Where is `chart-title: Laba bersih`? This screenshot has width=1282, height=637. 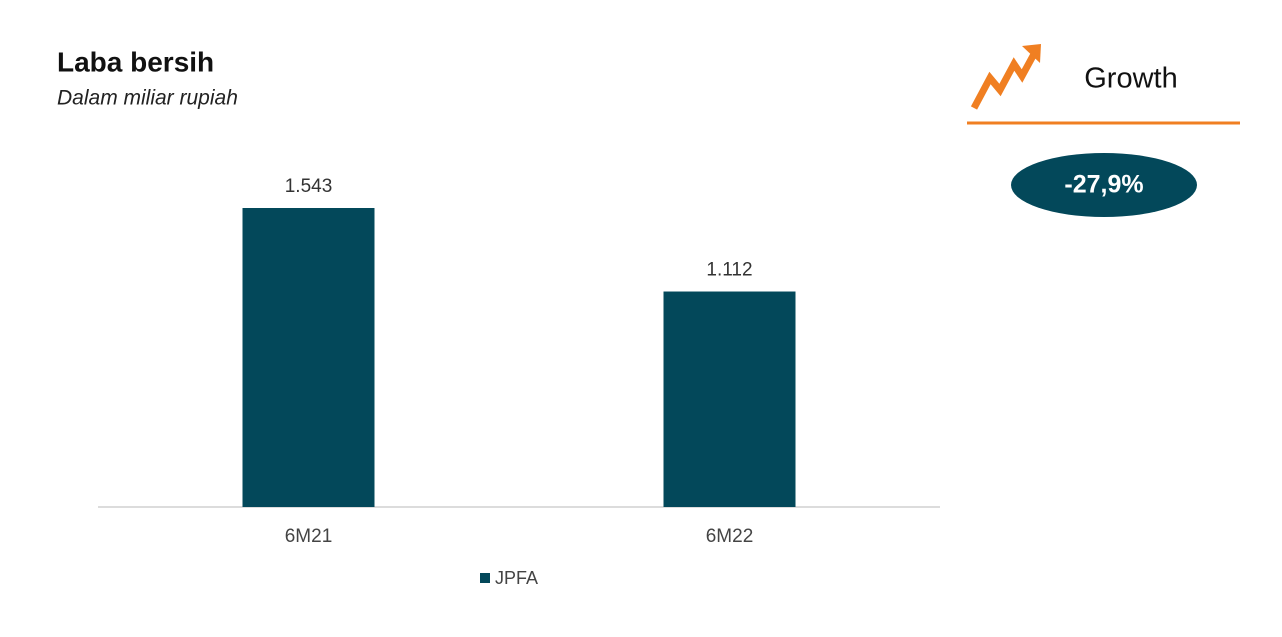 chart-title: Laba bersih is located at coordinates (135, 61).